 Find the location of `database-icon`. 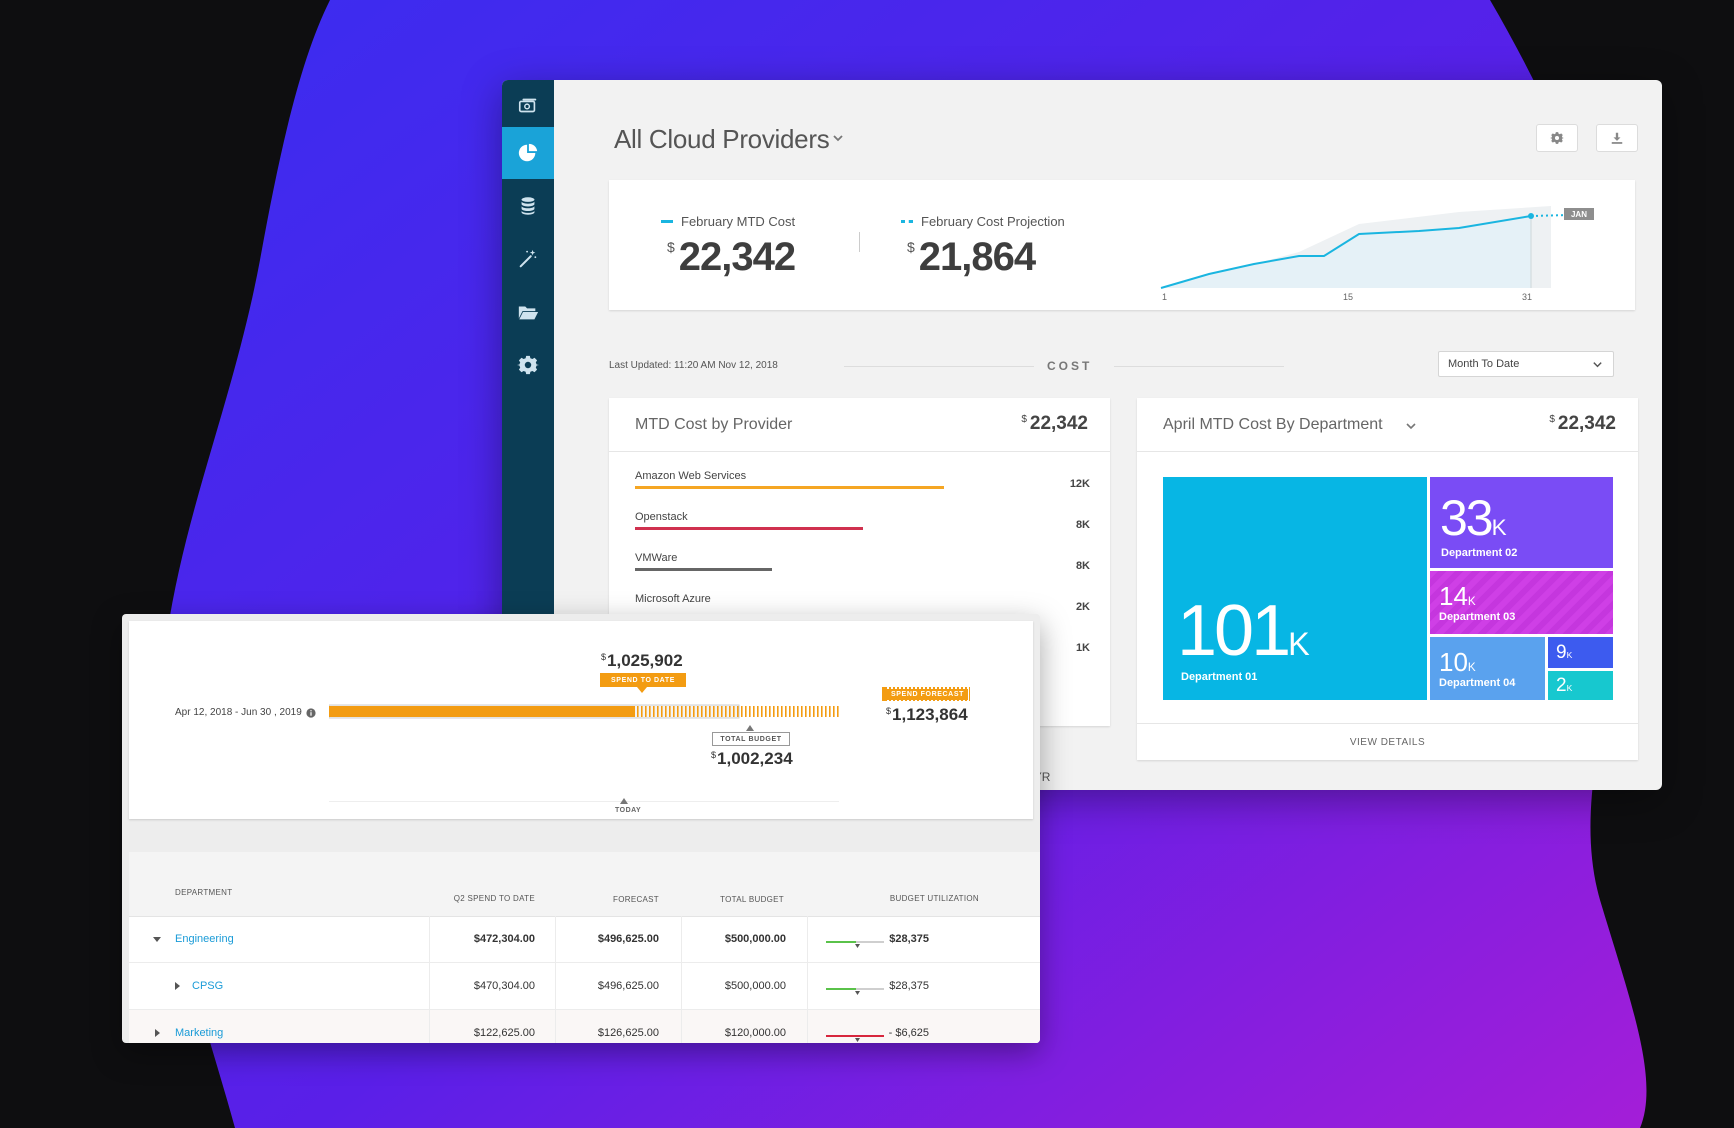

database-icon is located at coordinates (528, 206).